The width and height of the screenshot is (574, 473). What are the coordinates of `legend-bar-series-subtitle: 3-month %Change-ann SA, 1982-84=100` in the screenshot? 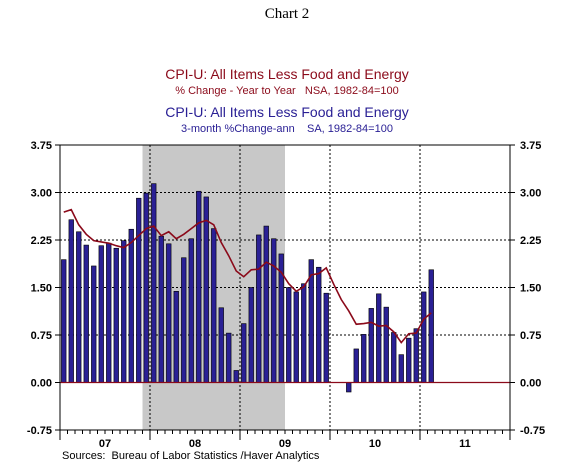 It's located at (287, 129).